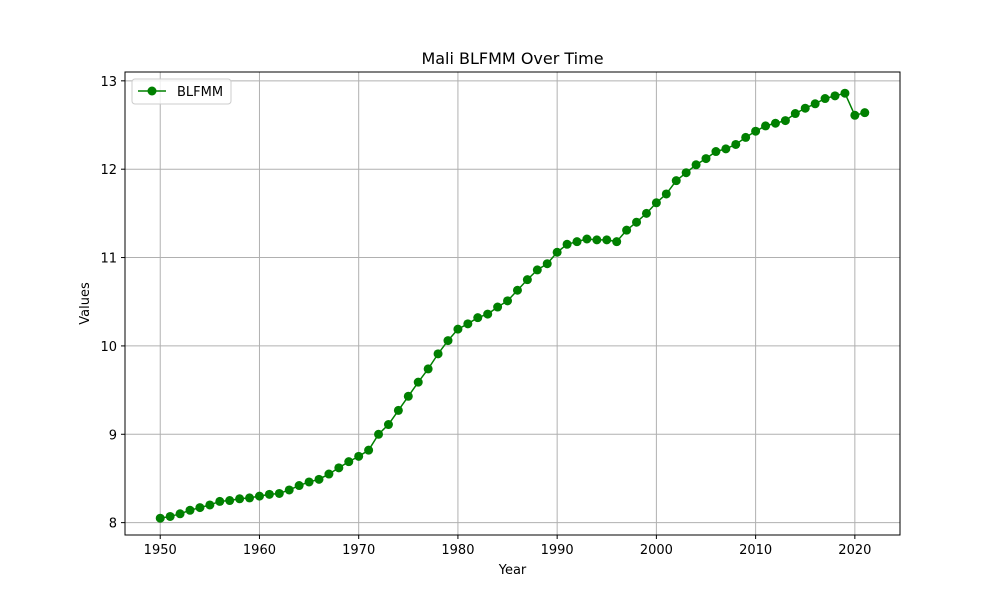 The width and height of the screenshot is (1000, 604). I want to click on x-tick-label: 2020, so click(854, 550).